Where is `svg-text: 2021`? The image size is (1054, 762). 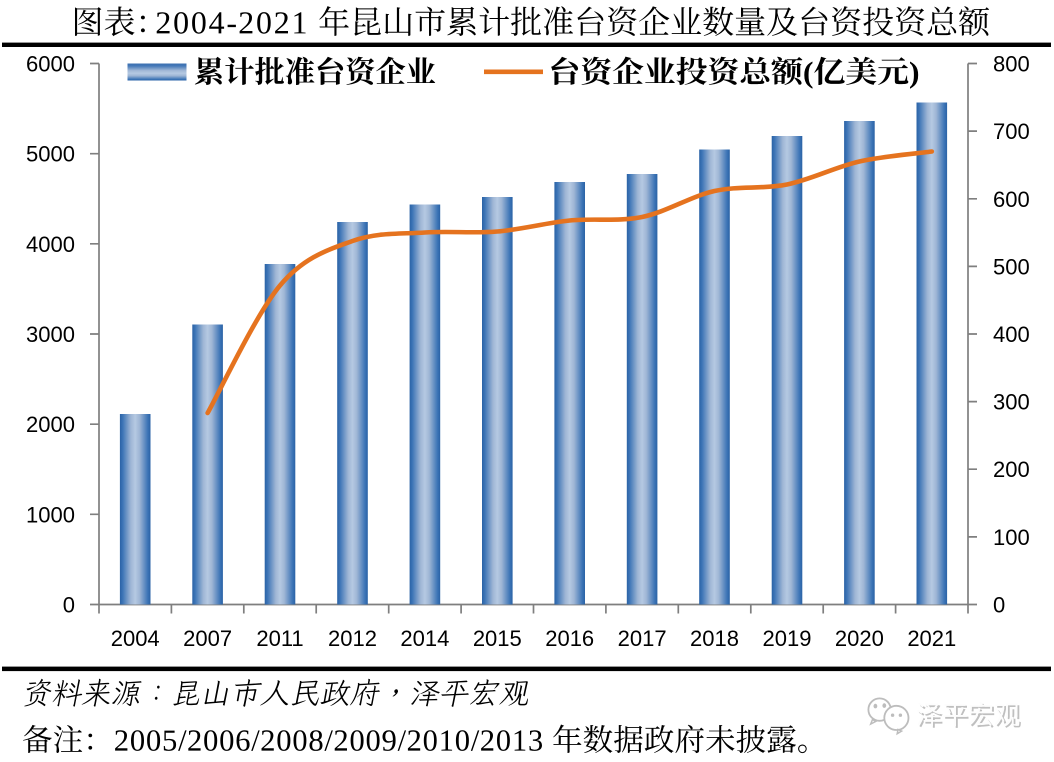 svg-text: 2021 is located at coordinates (931, 638).